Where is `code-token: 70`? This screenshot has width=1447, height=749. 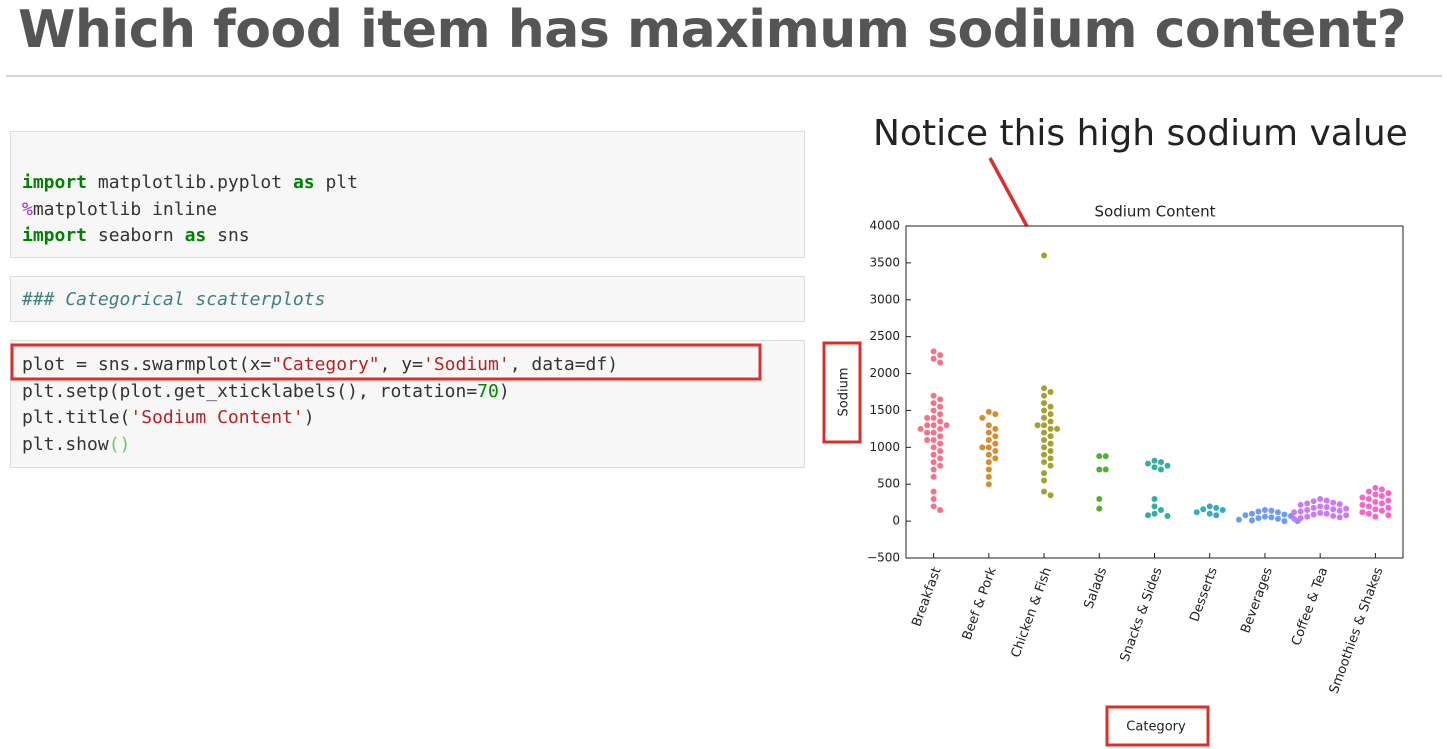 code-token: 70 is located at coordinates (488, 391).